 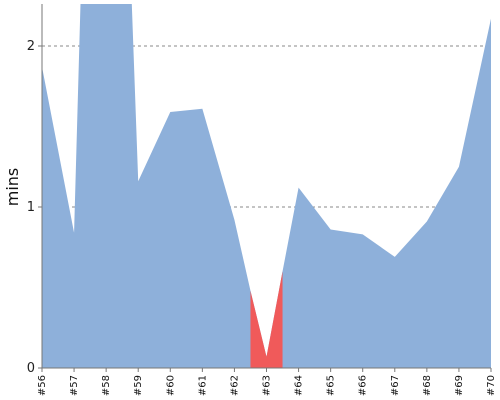 What do you see at coordinates (12, 187) in the screenshot?
I see `y-axis-title: mins` at bounding box center [12, 187].